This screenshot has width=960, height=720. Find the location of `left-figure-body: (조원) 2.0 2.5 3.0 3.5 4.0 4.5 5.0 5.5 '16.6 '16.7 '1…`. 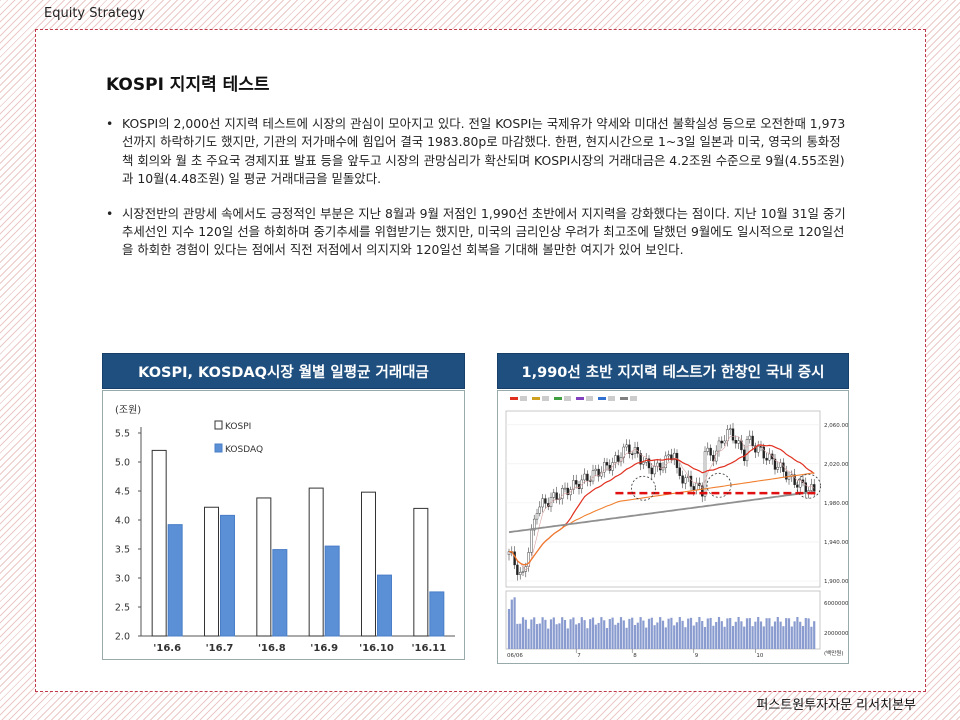

left-figure-body: (조원) 2.0 2.5 3.0 3.5 4.0 4.5 5.0 5.5 '16.6 '16.7 '1… is located at coordinates (283, 525).